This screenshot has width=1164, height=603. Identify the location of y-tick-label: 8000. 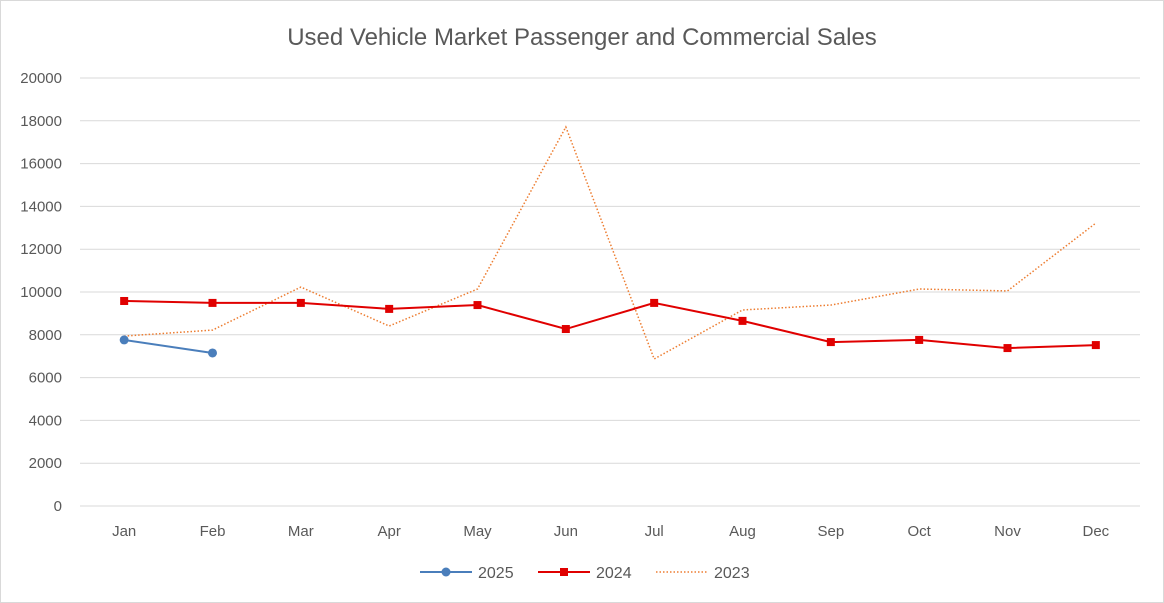
(45, 335).